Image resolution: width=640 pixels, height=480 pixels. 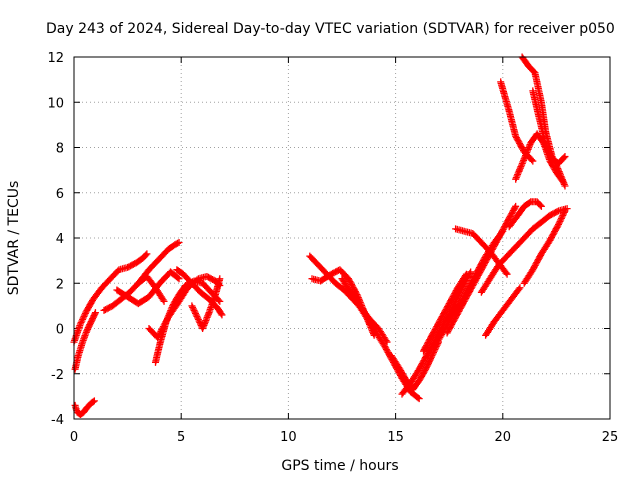 What do you see at coordinates (55, 103) in the screenshot?
I see `y-tick-label: 10` at bounding box center [55, 103].